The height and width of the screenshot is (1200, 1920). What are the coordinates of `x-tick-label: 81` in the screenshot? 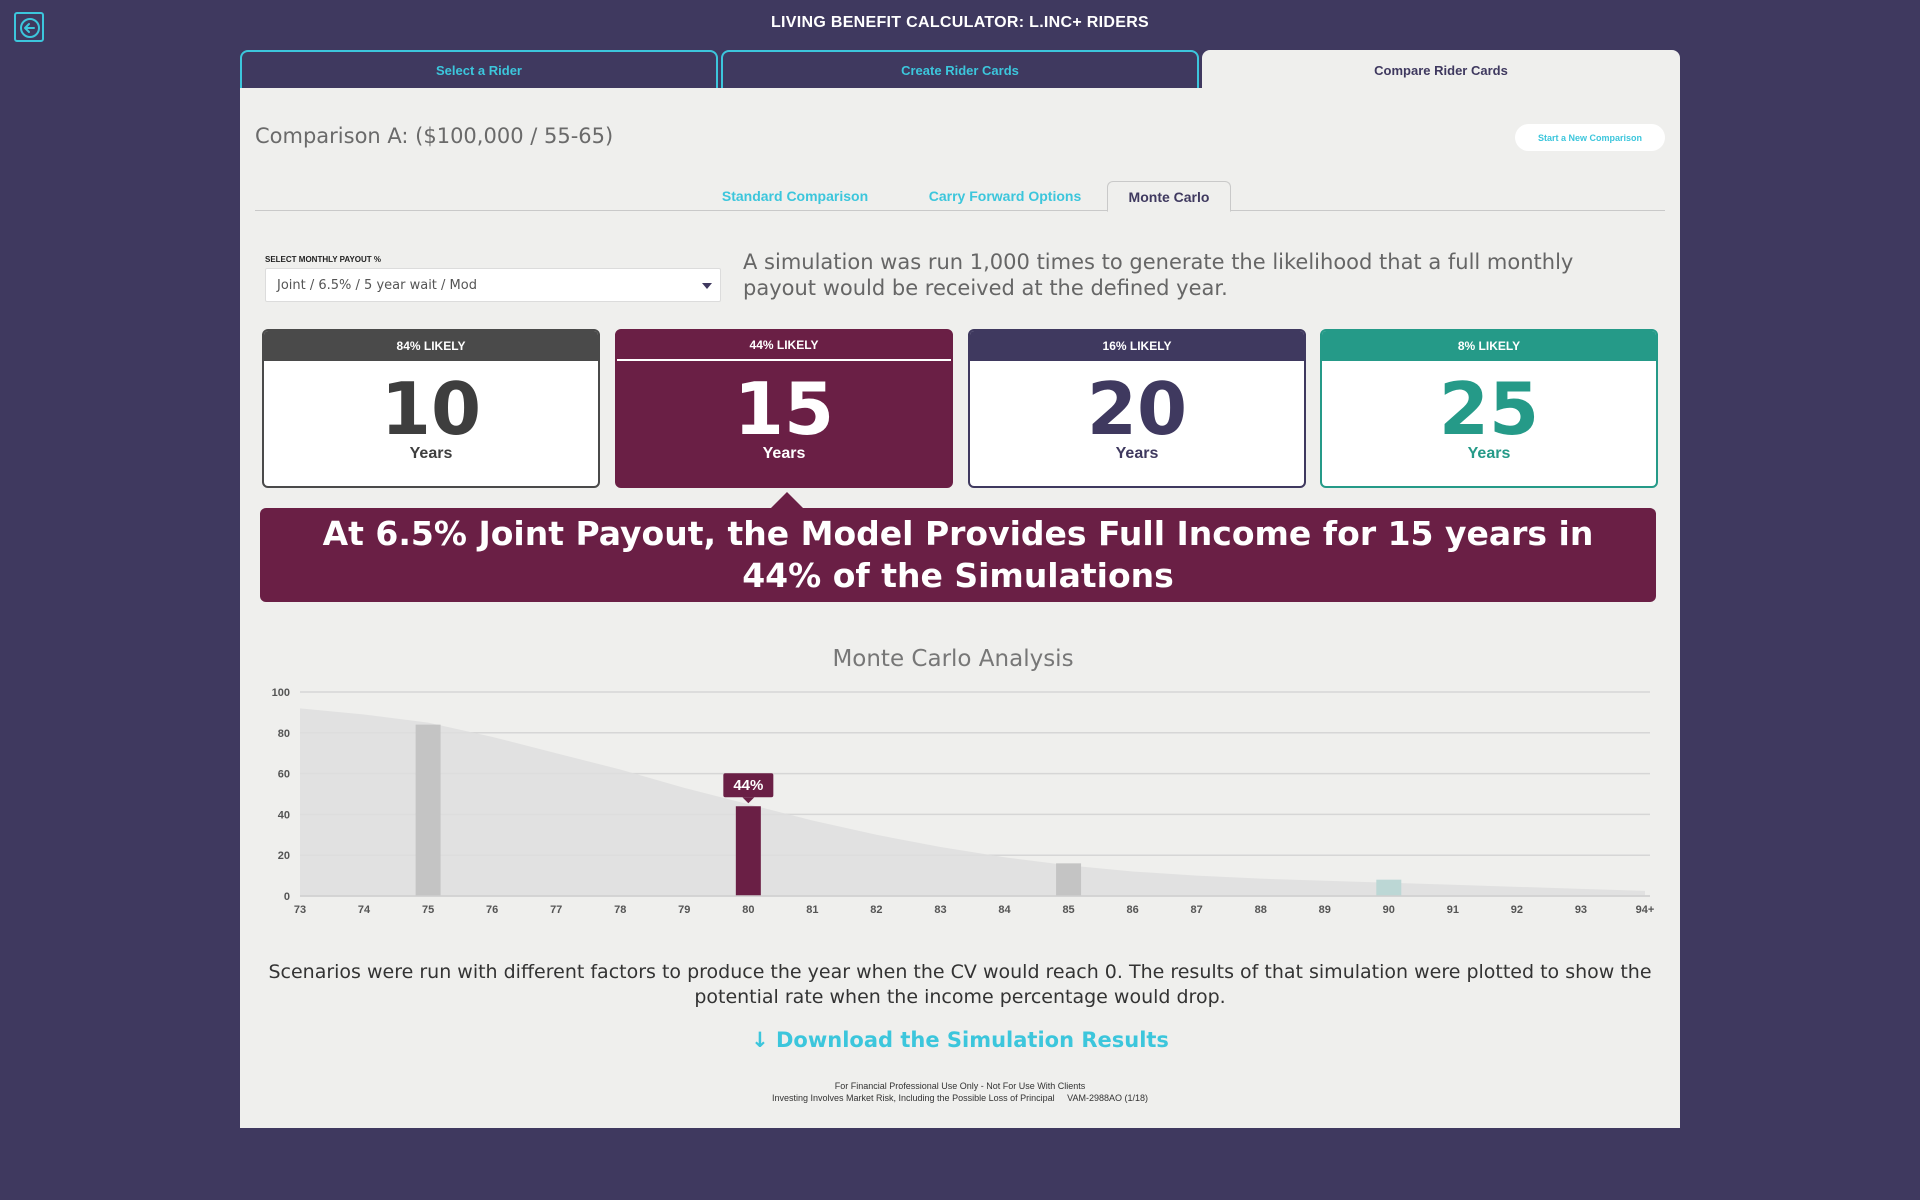 It's located at (812, 910).